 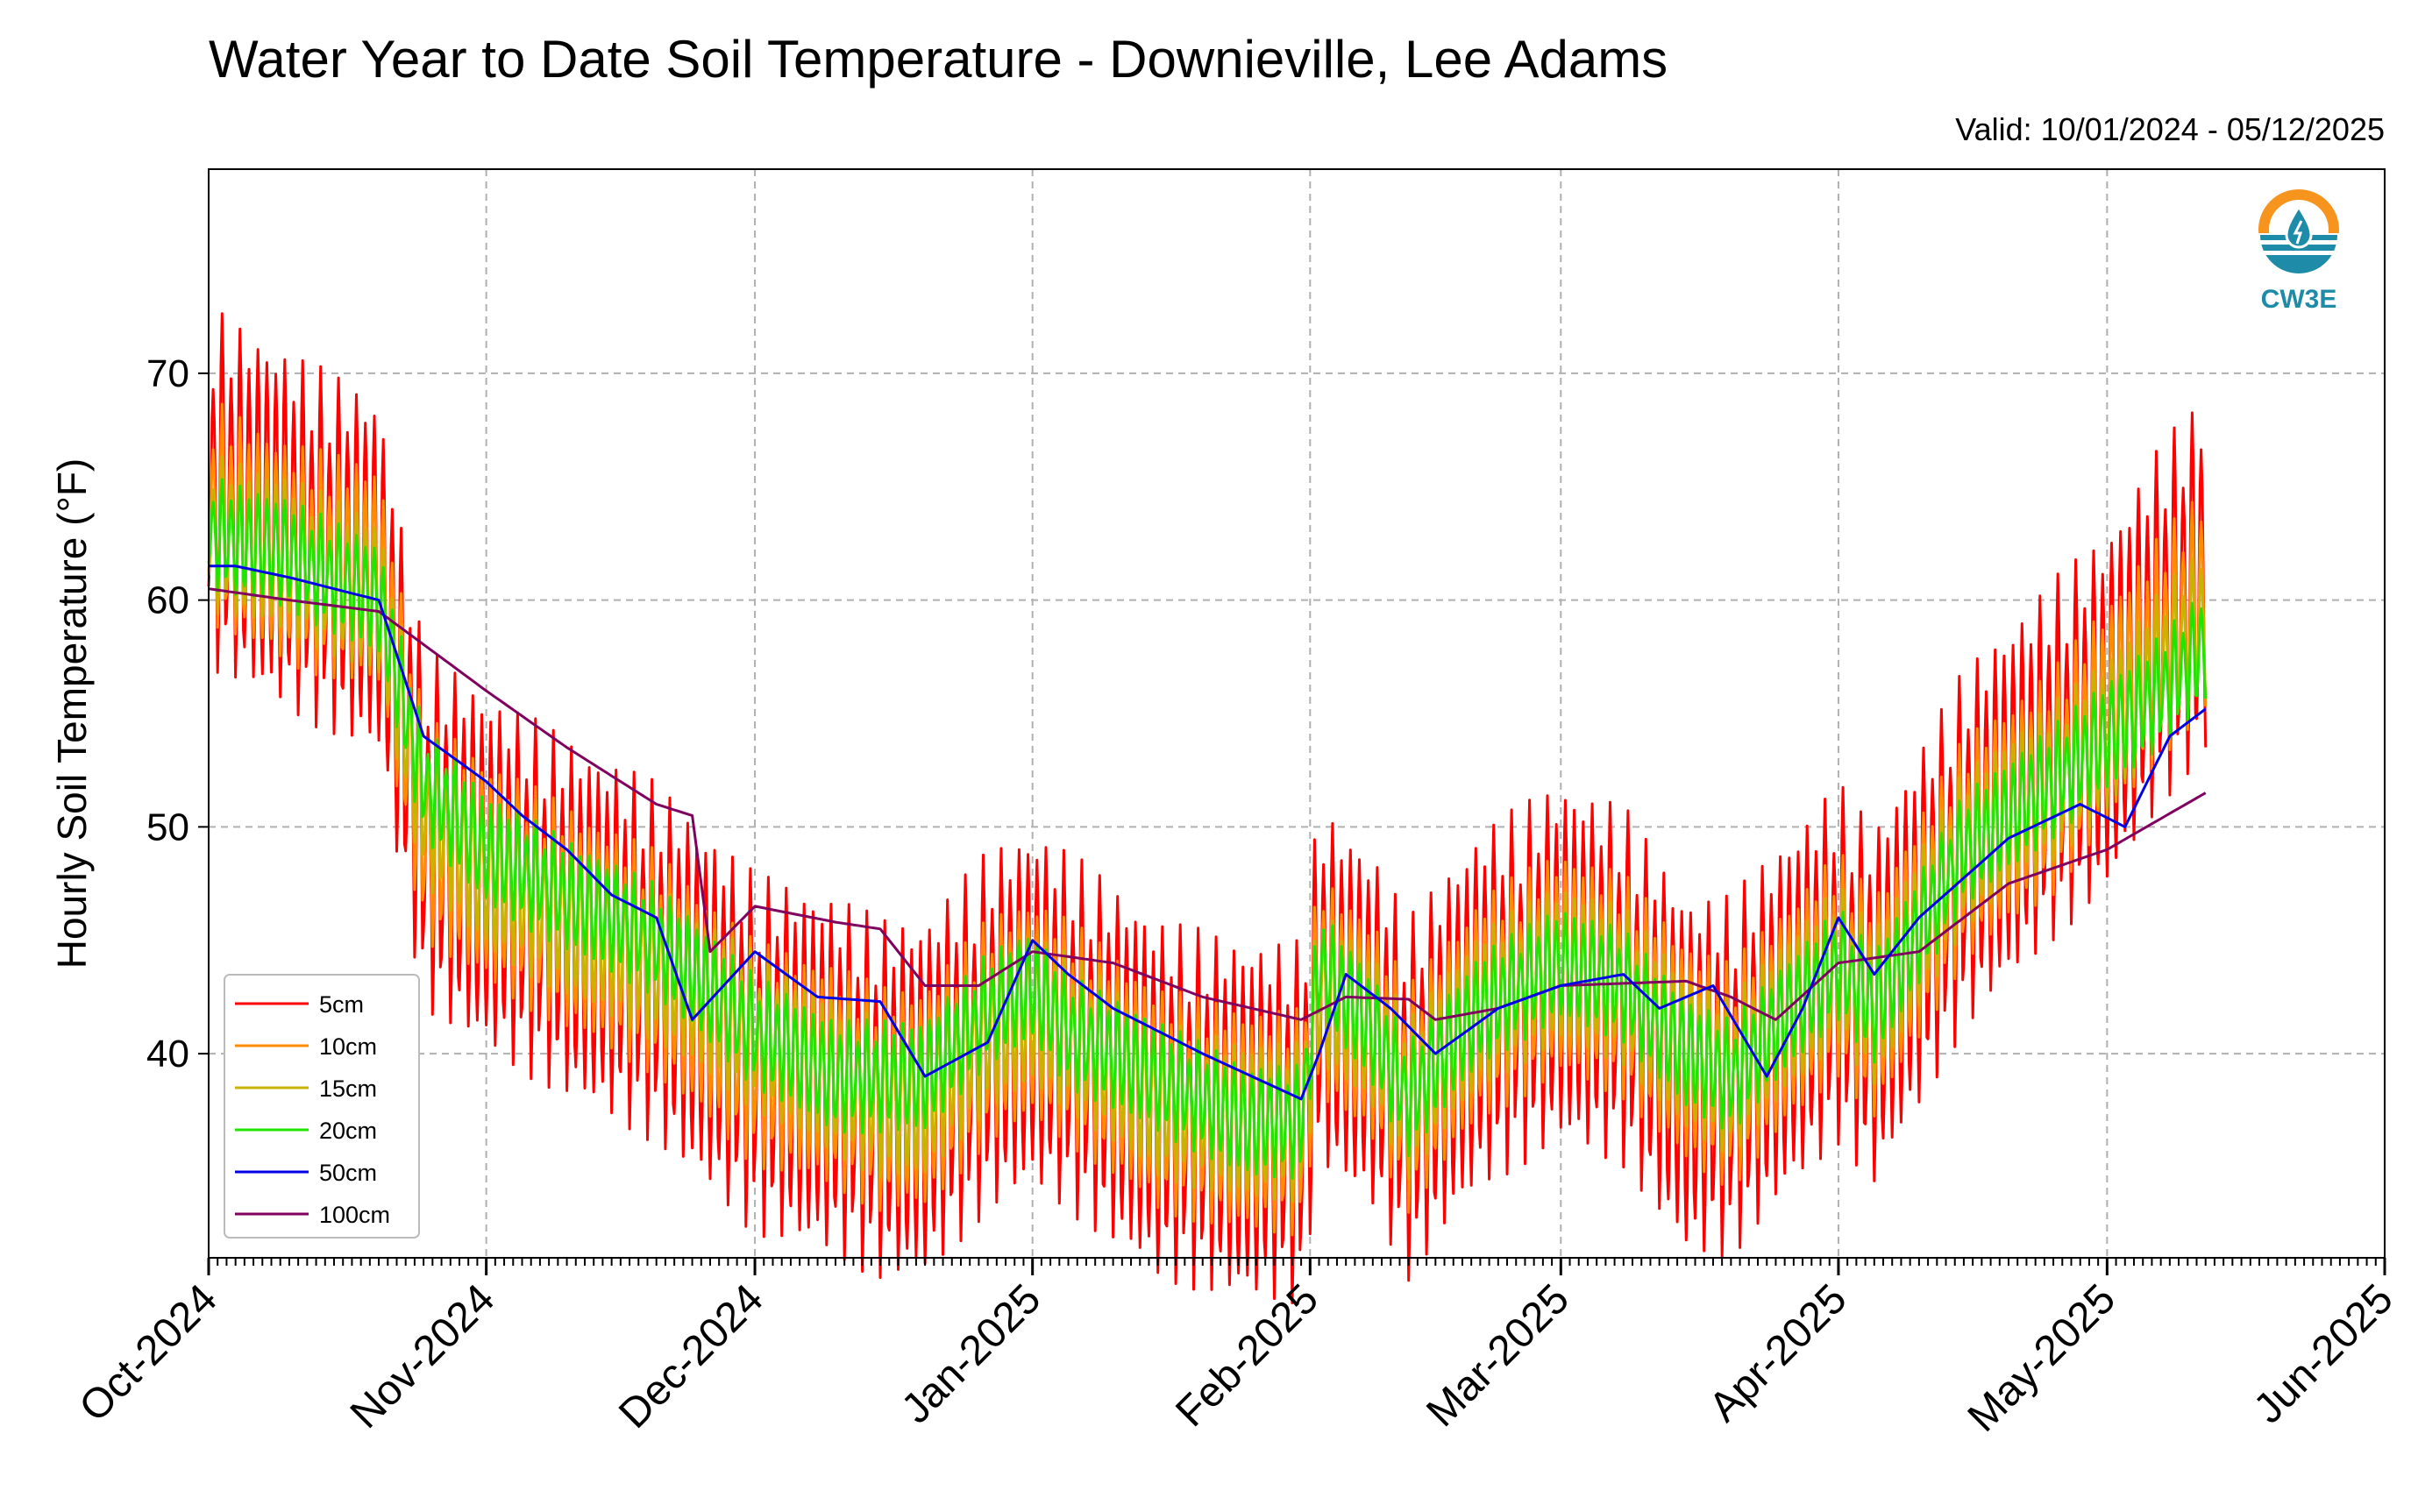 I want to click on y-tick-label: 70, so click(x=167, y=373).